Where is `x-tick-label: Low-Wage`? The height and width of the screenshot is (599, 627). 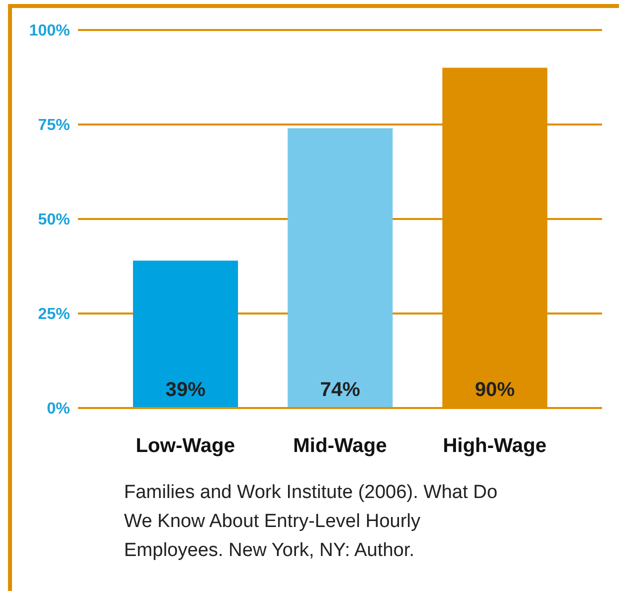 x-tick-label: Low-Wage is located at coordinates (185, 446).